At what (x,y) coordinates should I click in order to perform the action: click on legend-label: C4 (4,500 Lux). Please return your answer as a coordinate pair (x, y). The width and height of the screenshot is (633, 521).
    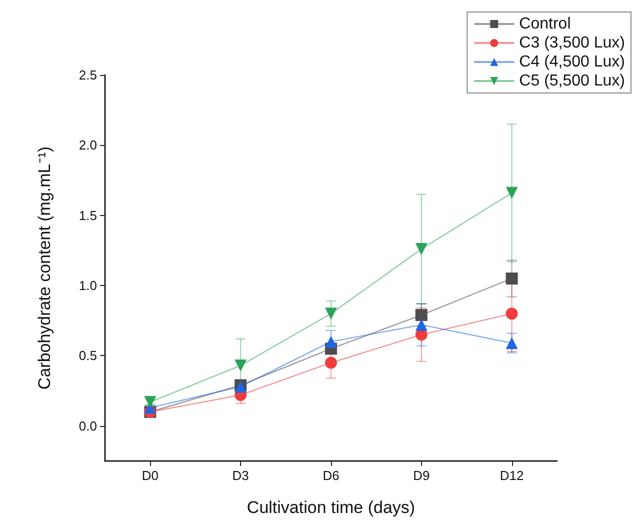
    Looking at the image, I should click on (572, 62).